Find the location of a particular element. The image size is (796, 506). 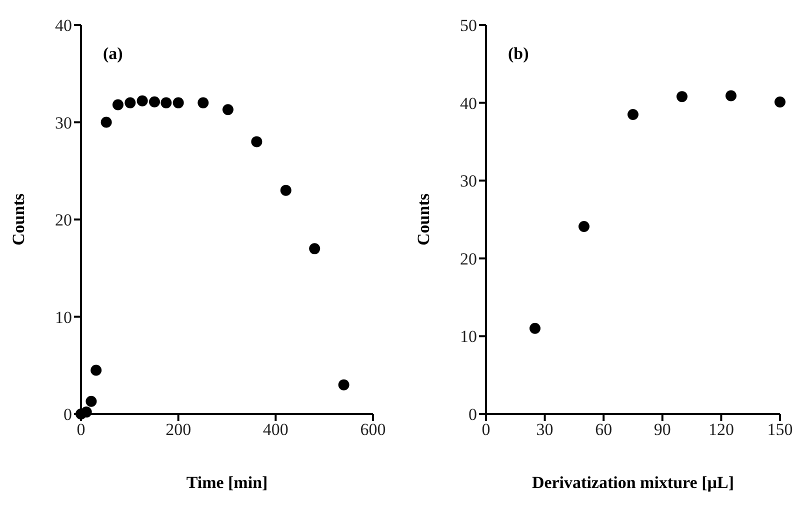

x-tick-label: 60 is located at coordinates (603, 430).